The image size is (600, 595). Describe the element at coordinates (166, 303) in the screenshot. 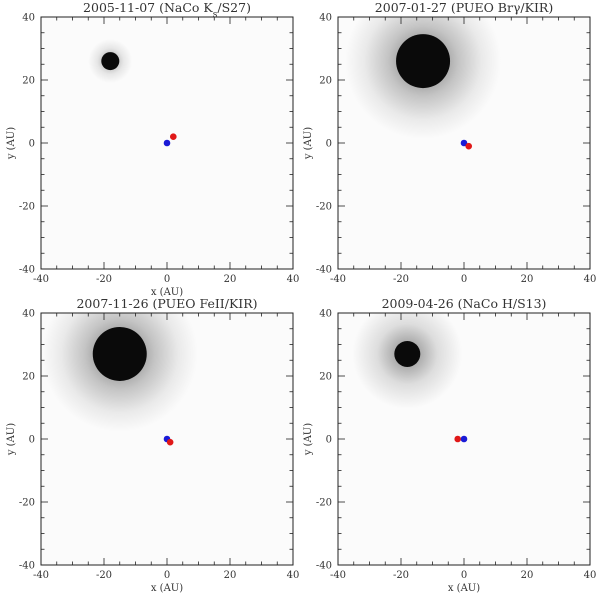

I see `panel-title: 2007-11-26 (PUEO FeII/KIR)` at that location.